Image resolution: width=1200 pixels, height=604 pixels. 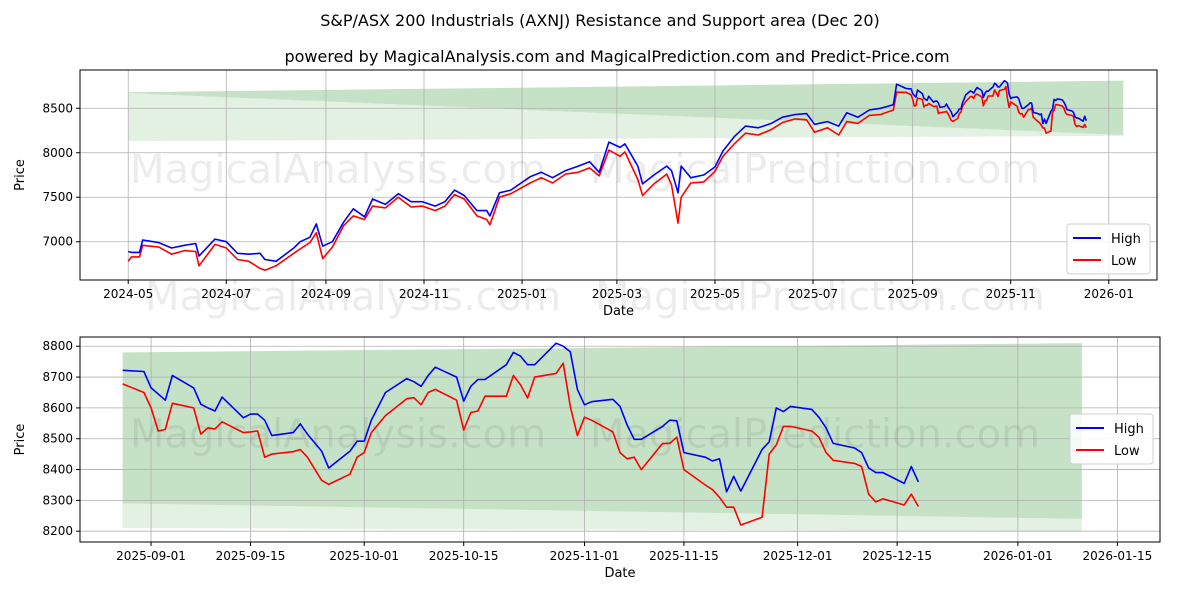 What do you see at coordinates (364, 556) in the screenshot?
I see `x-tick-label: 2025-10-01` at bounding box center [364, 556].